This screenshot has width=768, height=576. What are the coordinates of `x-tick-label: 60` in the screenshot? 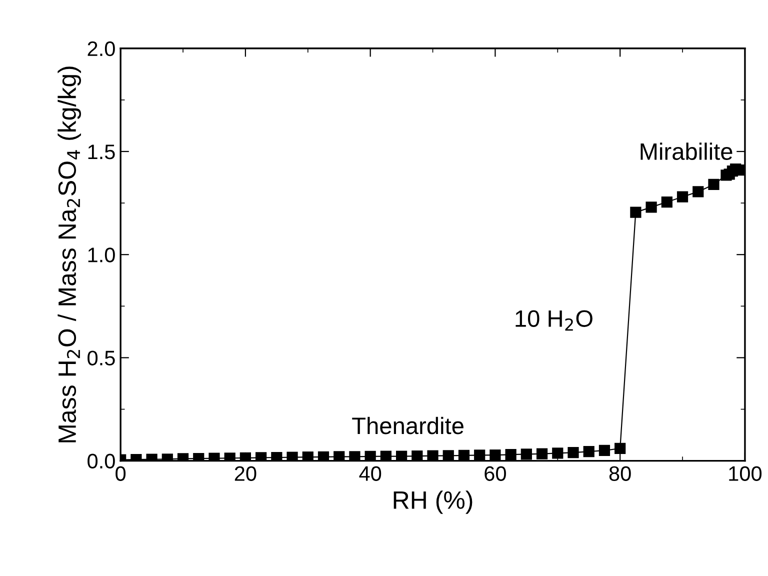 It's located at (495, 473).